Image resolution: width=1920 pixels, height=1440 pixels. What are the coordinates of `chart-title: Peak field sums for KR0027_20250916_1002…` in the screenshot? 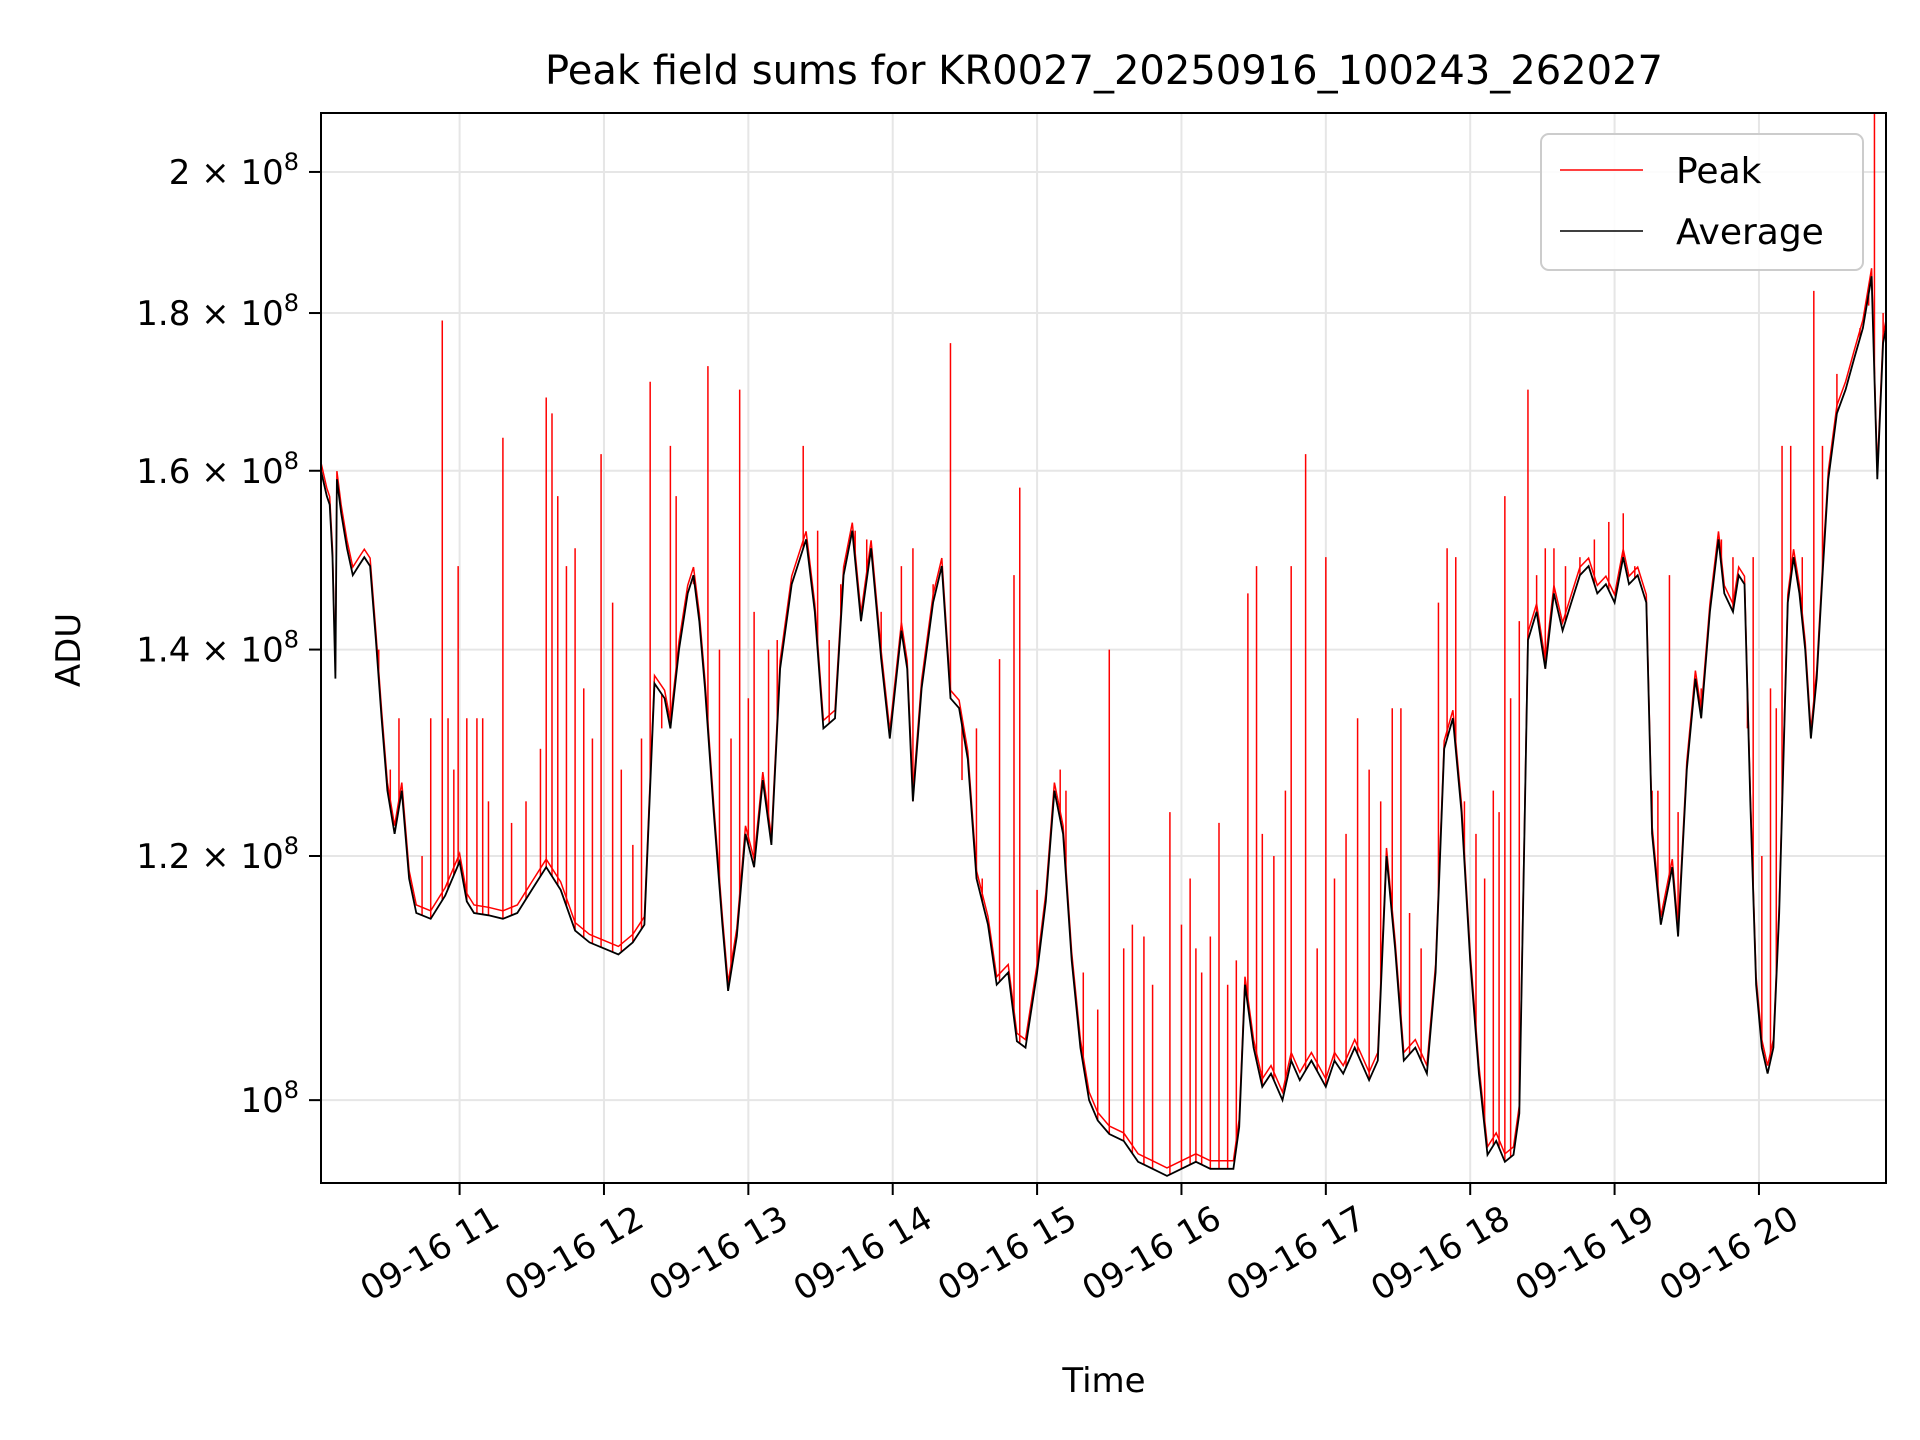 It's located at (1104, 71).